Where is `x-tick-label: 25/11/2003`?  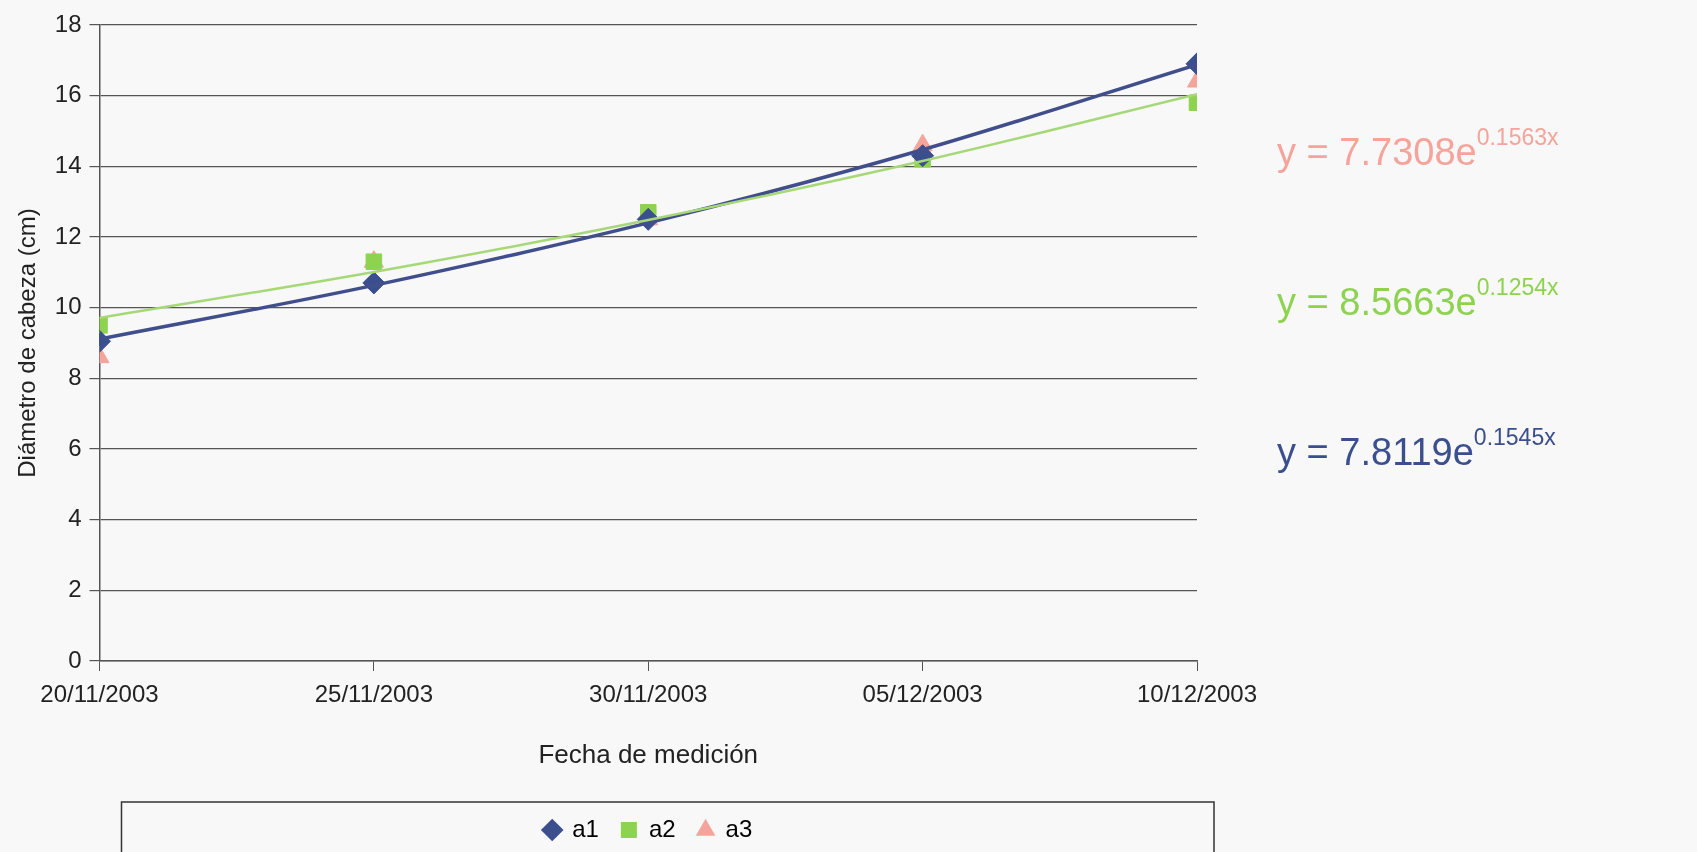
x-tick-label: 25/11/2003 is located at coordinates (374, 694).